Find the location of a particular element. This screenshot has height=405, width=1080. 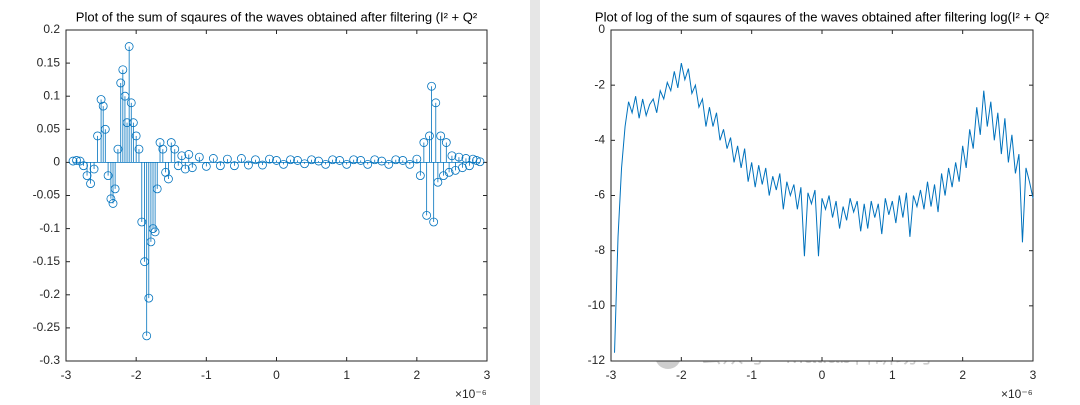

x-tick-label: 1 is located at coordinates (892, 375).